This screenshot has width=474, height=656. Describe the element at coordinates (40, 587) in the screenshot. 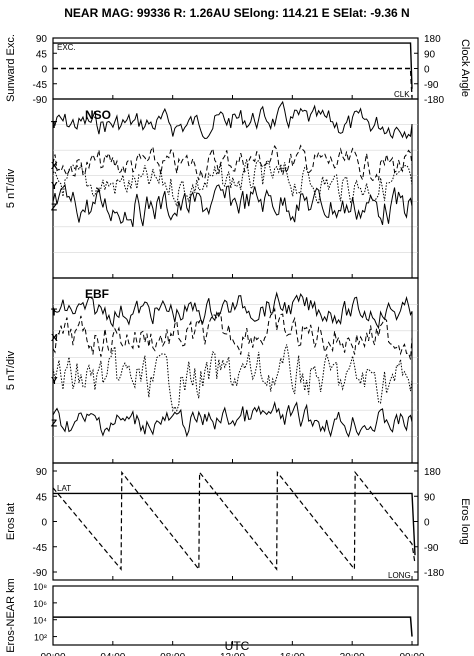

I see `tick-label-left: 10⁸` at that location.